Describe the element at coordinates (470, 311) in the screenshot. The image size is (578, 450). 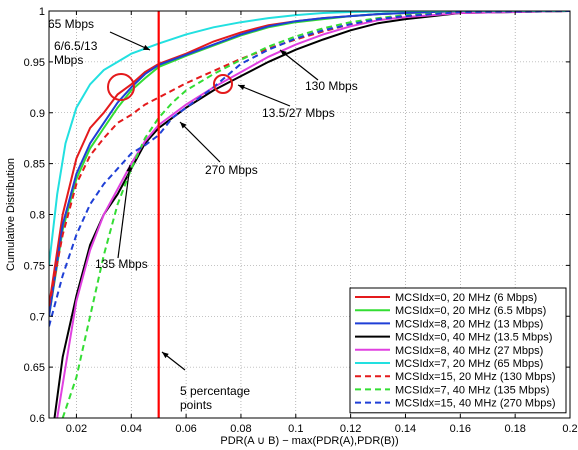
I see `legend-entry: MCSIdx=0, 20 MHz (6.5 Mbps)` at that location.